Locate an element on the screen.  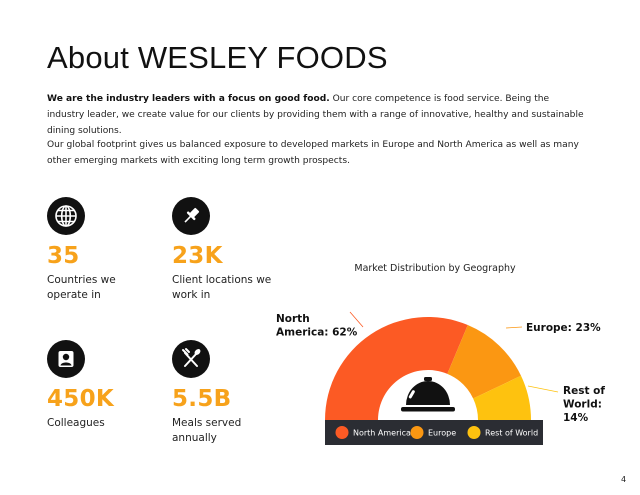
stat-colleagues: 450K Colleagues is located at coordinates (102, 385).